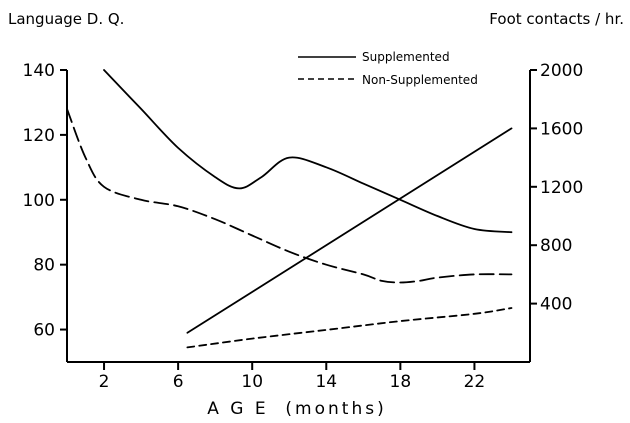  What do you see at coordinates (326, 382) in the screenshot?
I see `x-tick-label: 14` at bounding box center [326, 382].